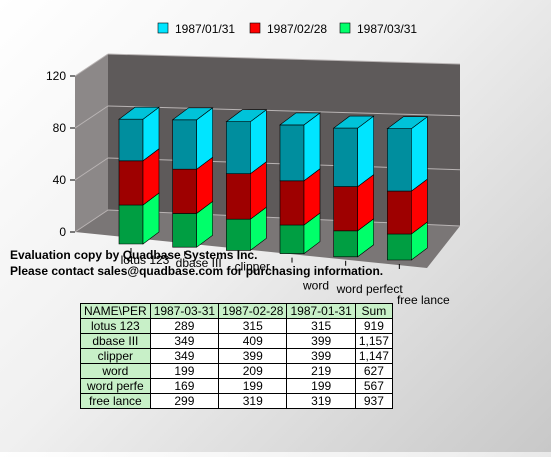 Image resolution: width=551 pixels, height=457 pixels. Describe the element at coordinates (91, 143) in the screenshot. I see `chart-left-wall` at that location.